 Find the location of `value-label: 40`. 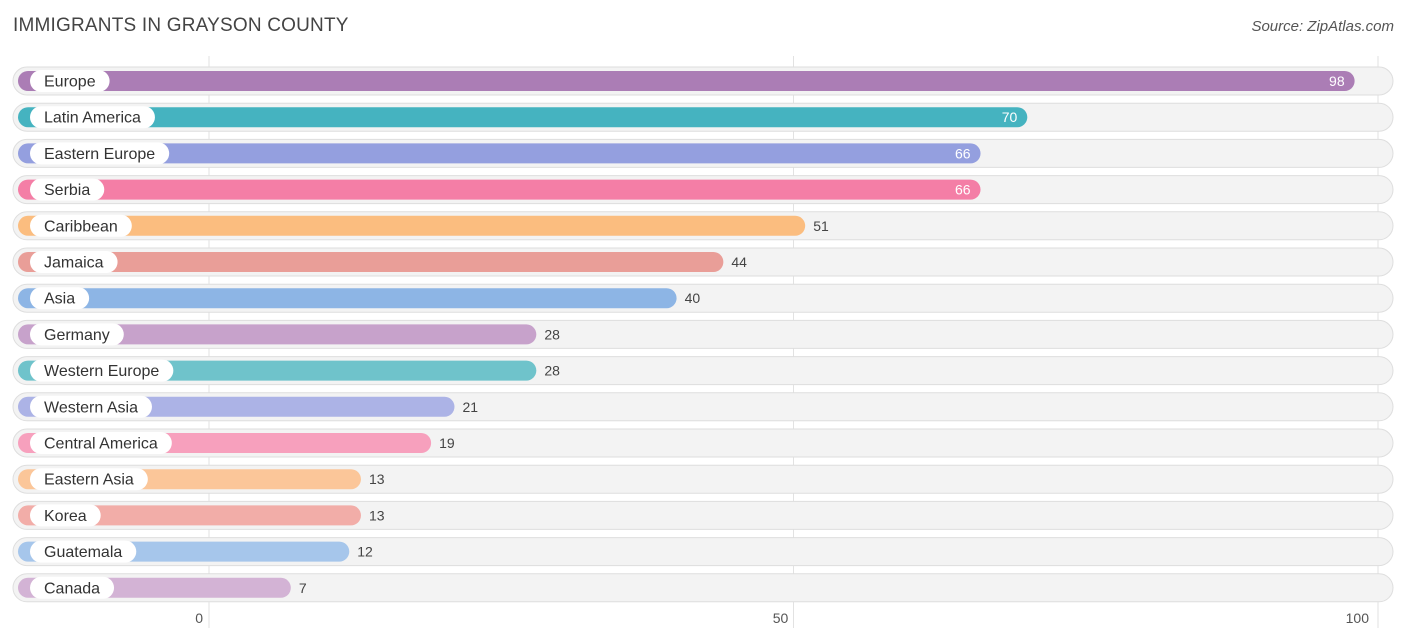

value-label: 40 is located at coordinates (693, 298).